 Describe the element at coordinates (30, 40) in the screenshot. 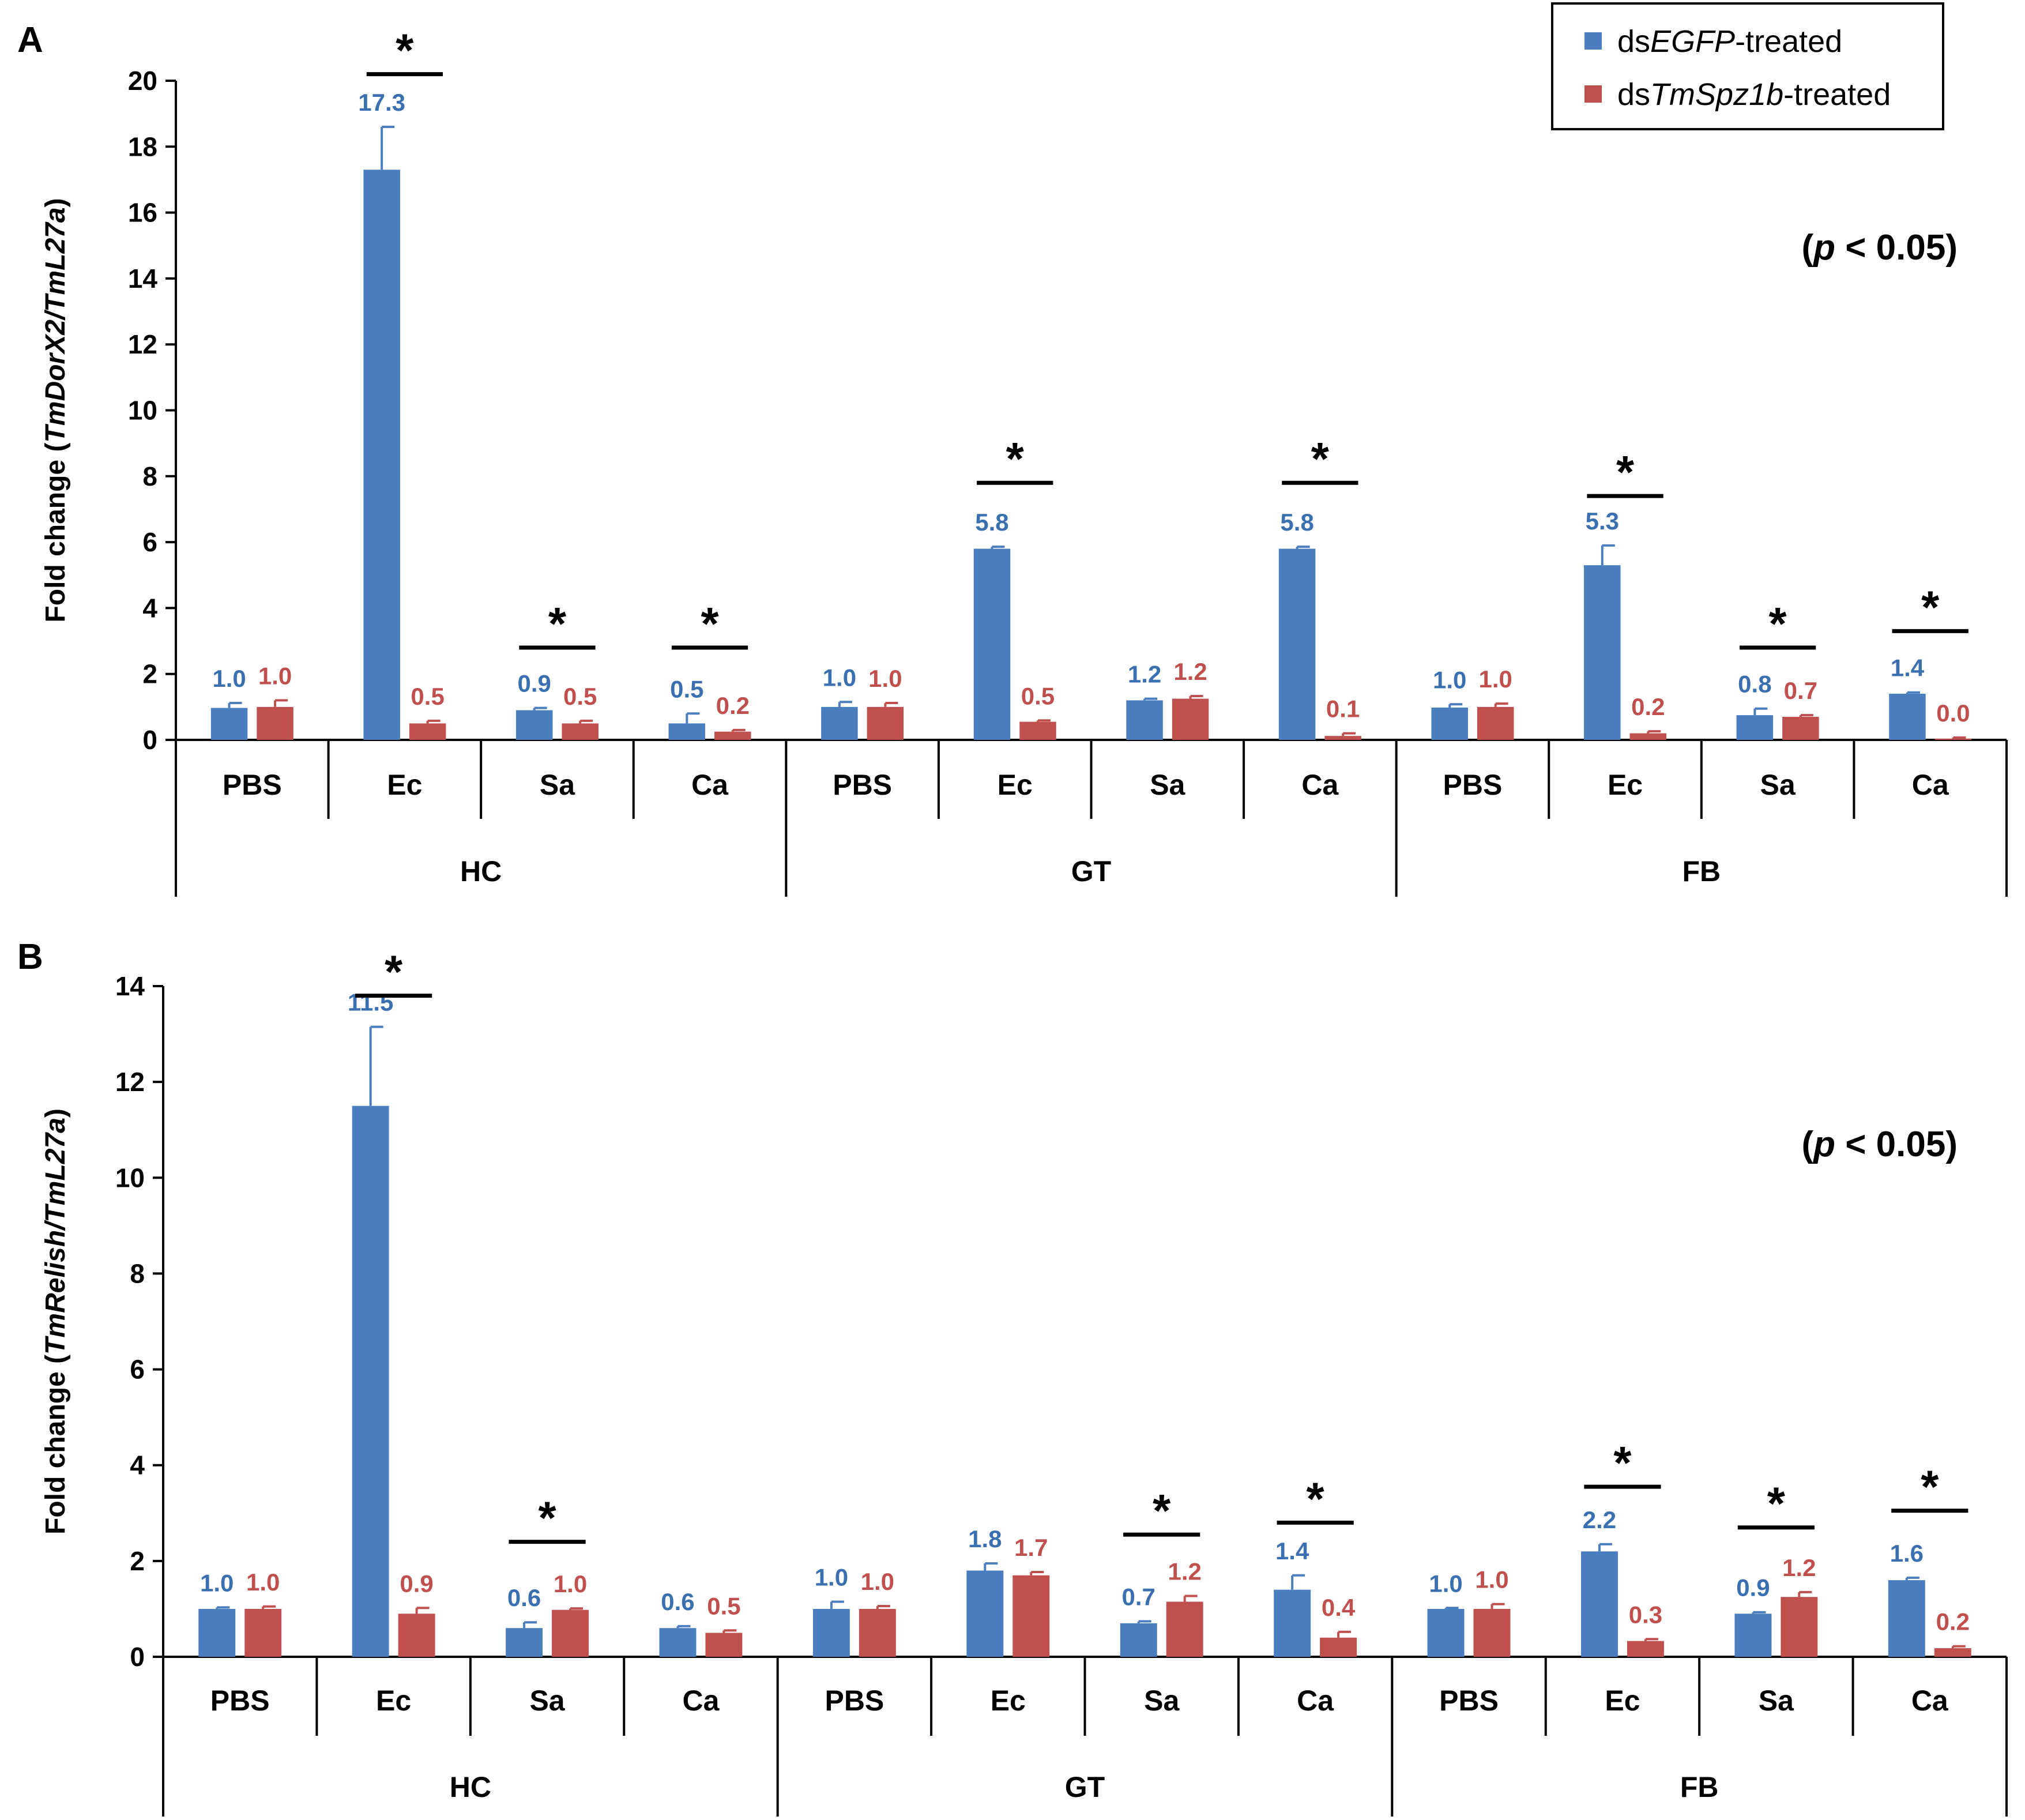

I see `panel-letter: A` at that location.